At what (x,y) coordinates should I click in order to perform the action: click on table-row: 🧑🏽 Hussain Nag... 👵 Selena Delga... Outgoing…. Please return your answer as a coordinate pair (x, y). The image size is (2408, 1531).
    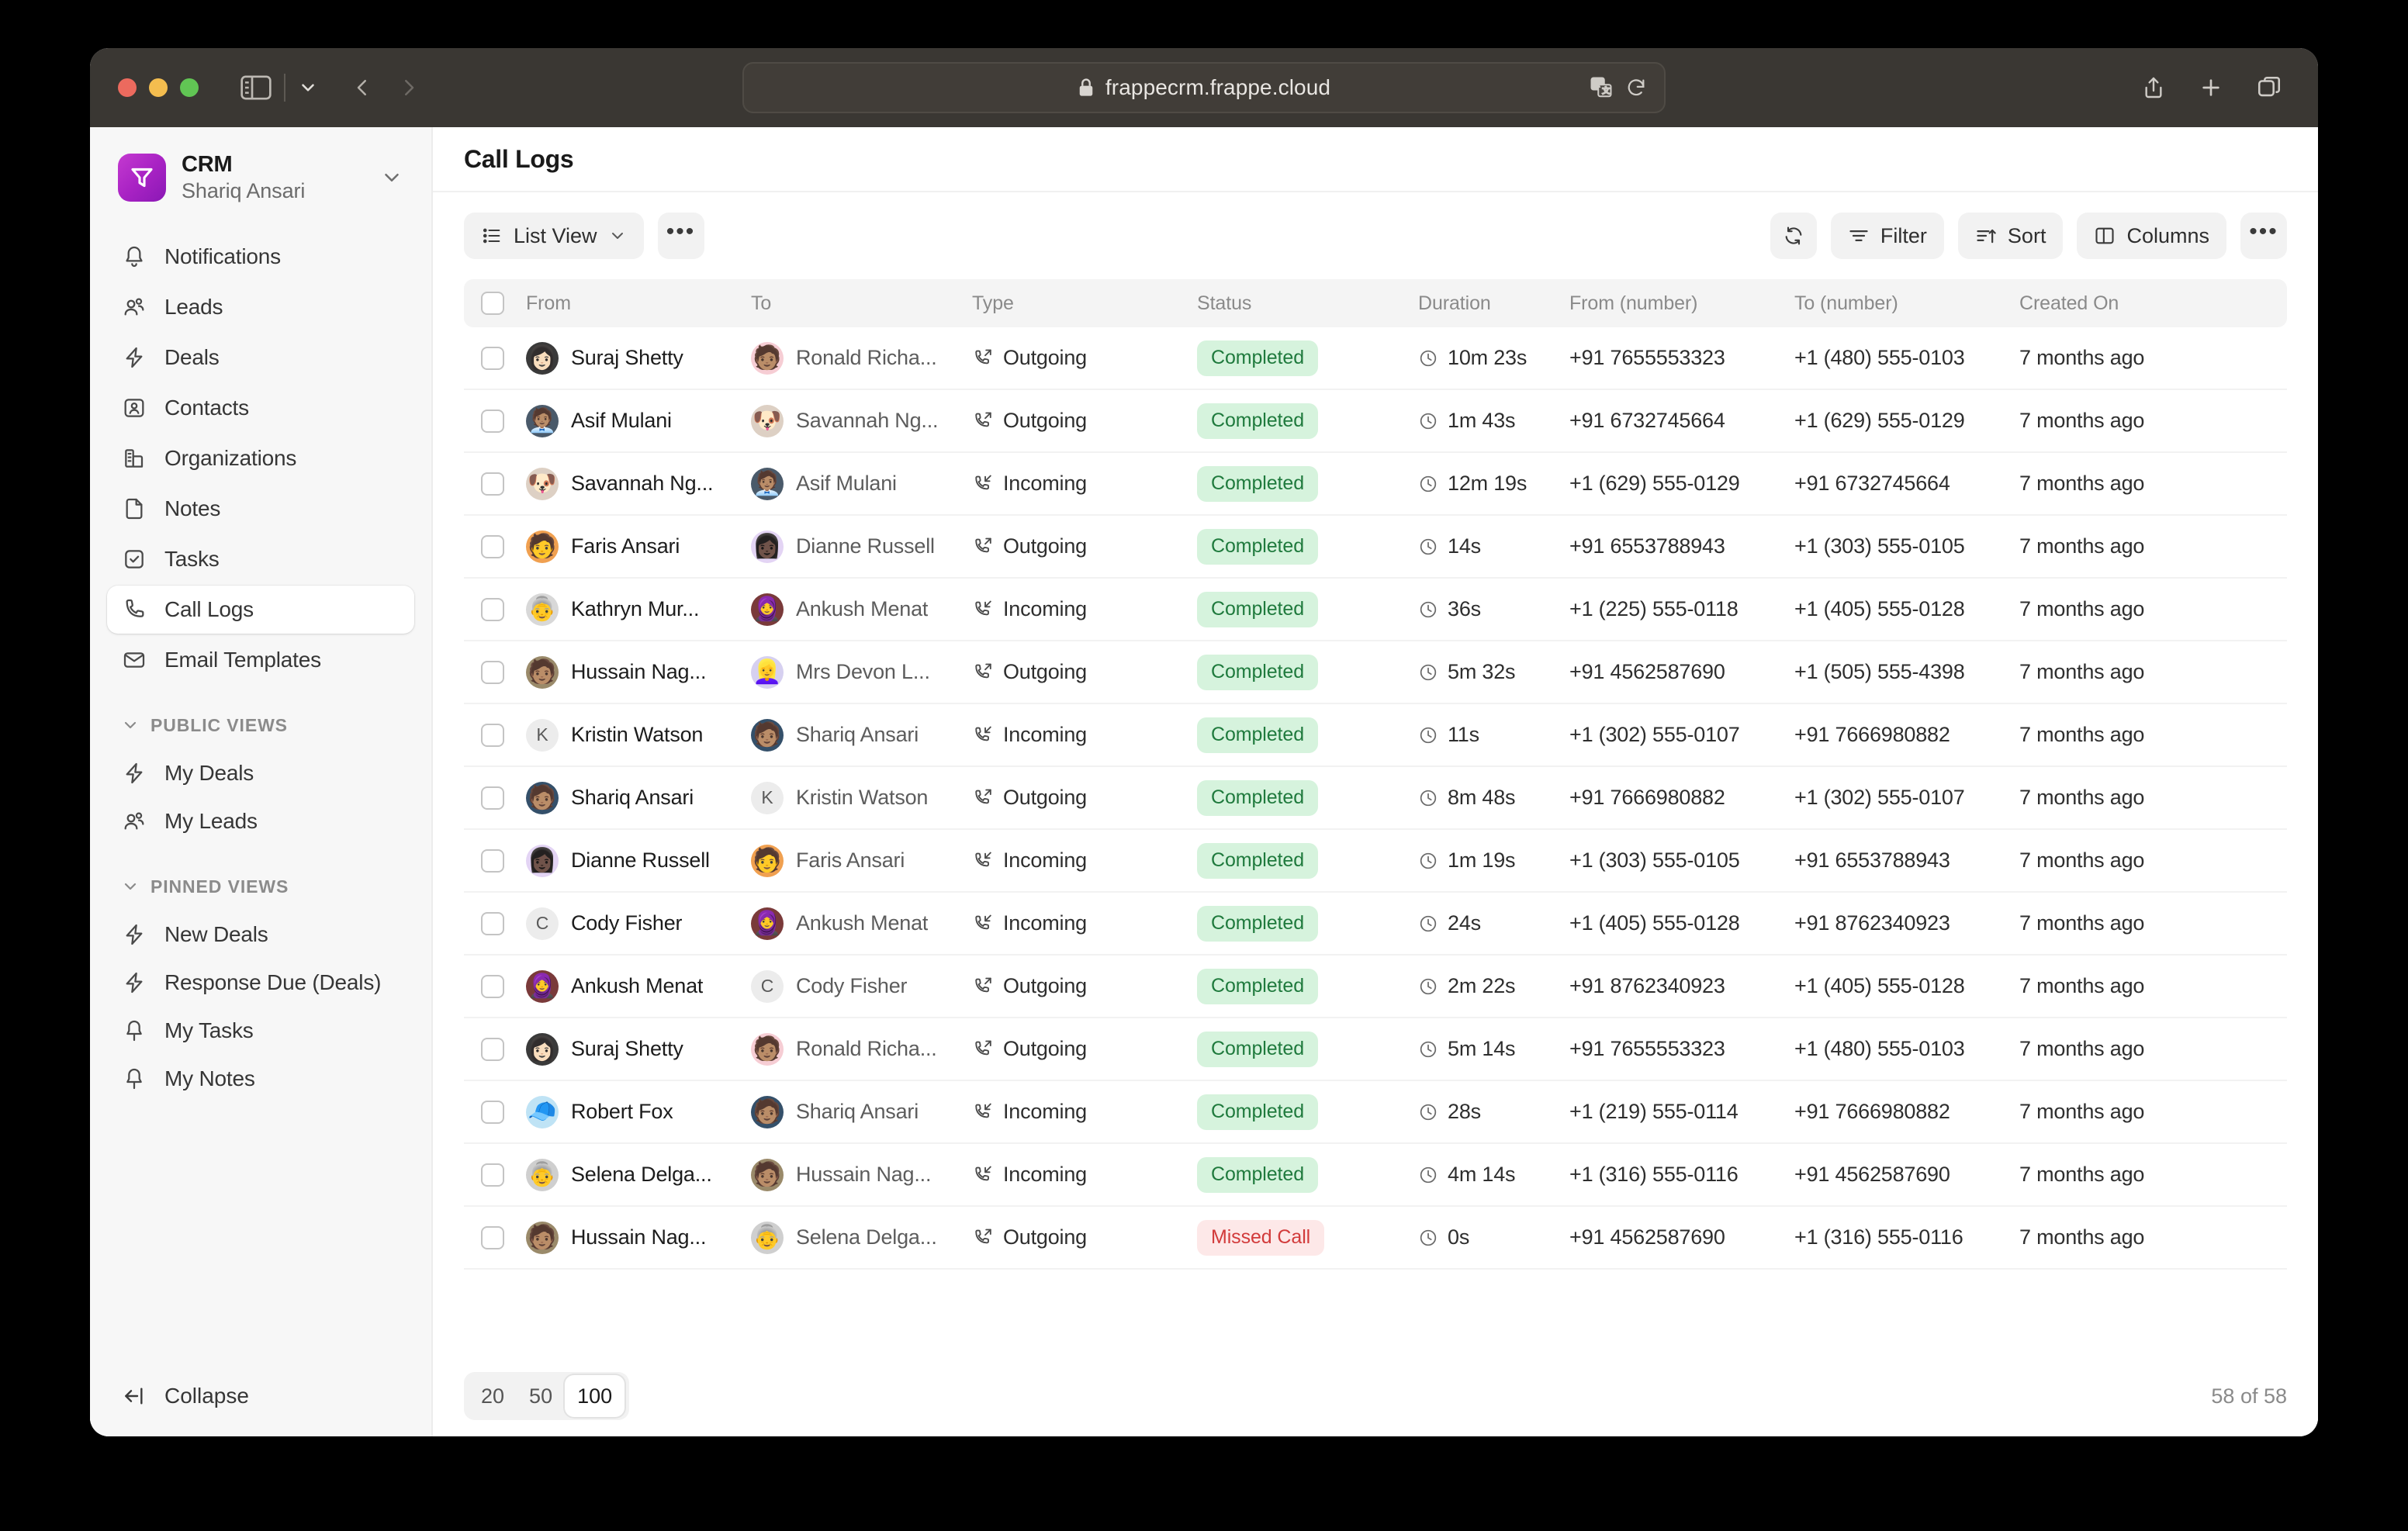
    Looking at the image, I should click on (1375, 1238).